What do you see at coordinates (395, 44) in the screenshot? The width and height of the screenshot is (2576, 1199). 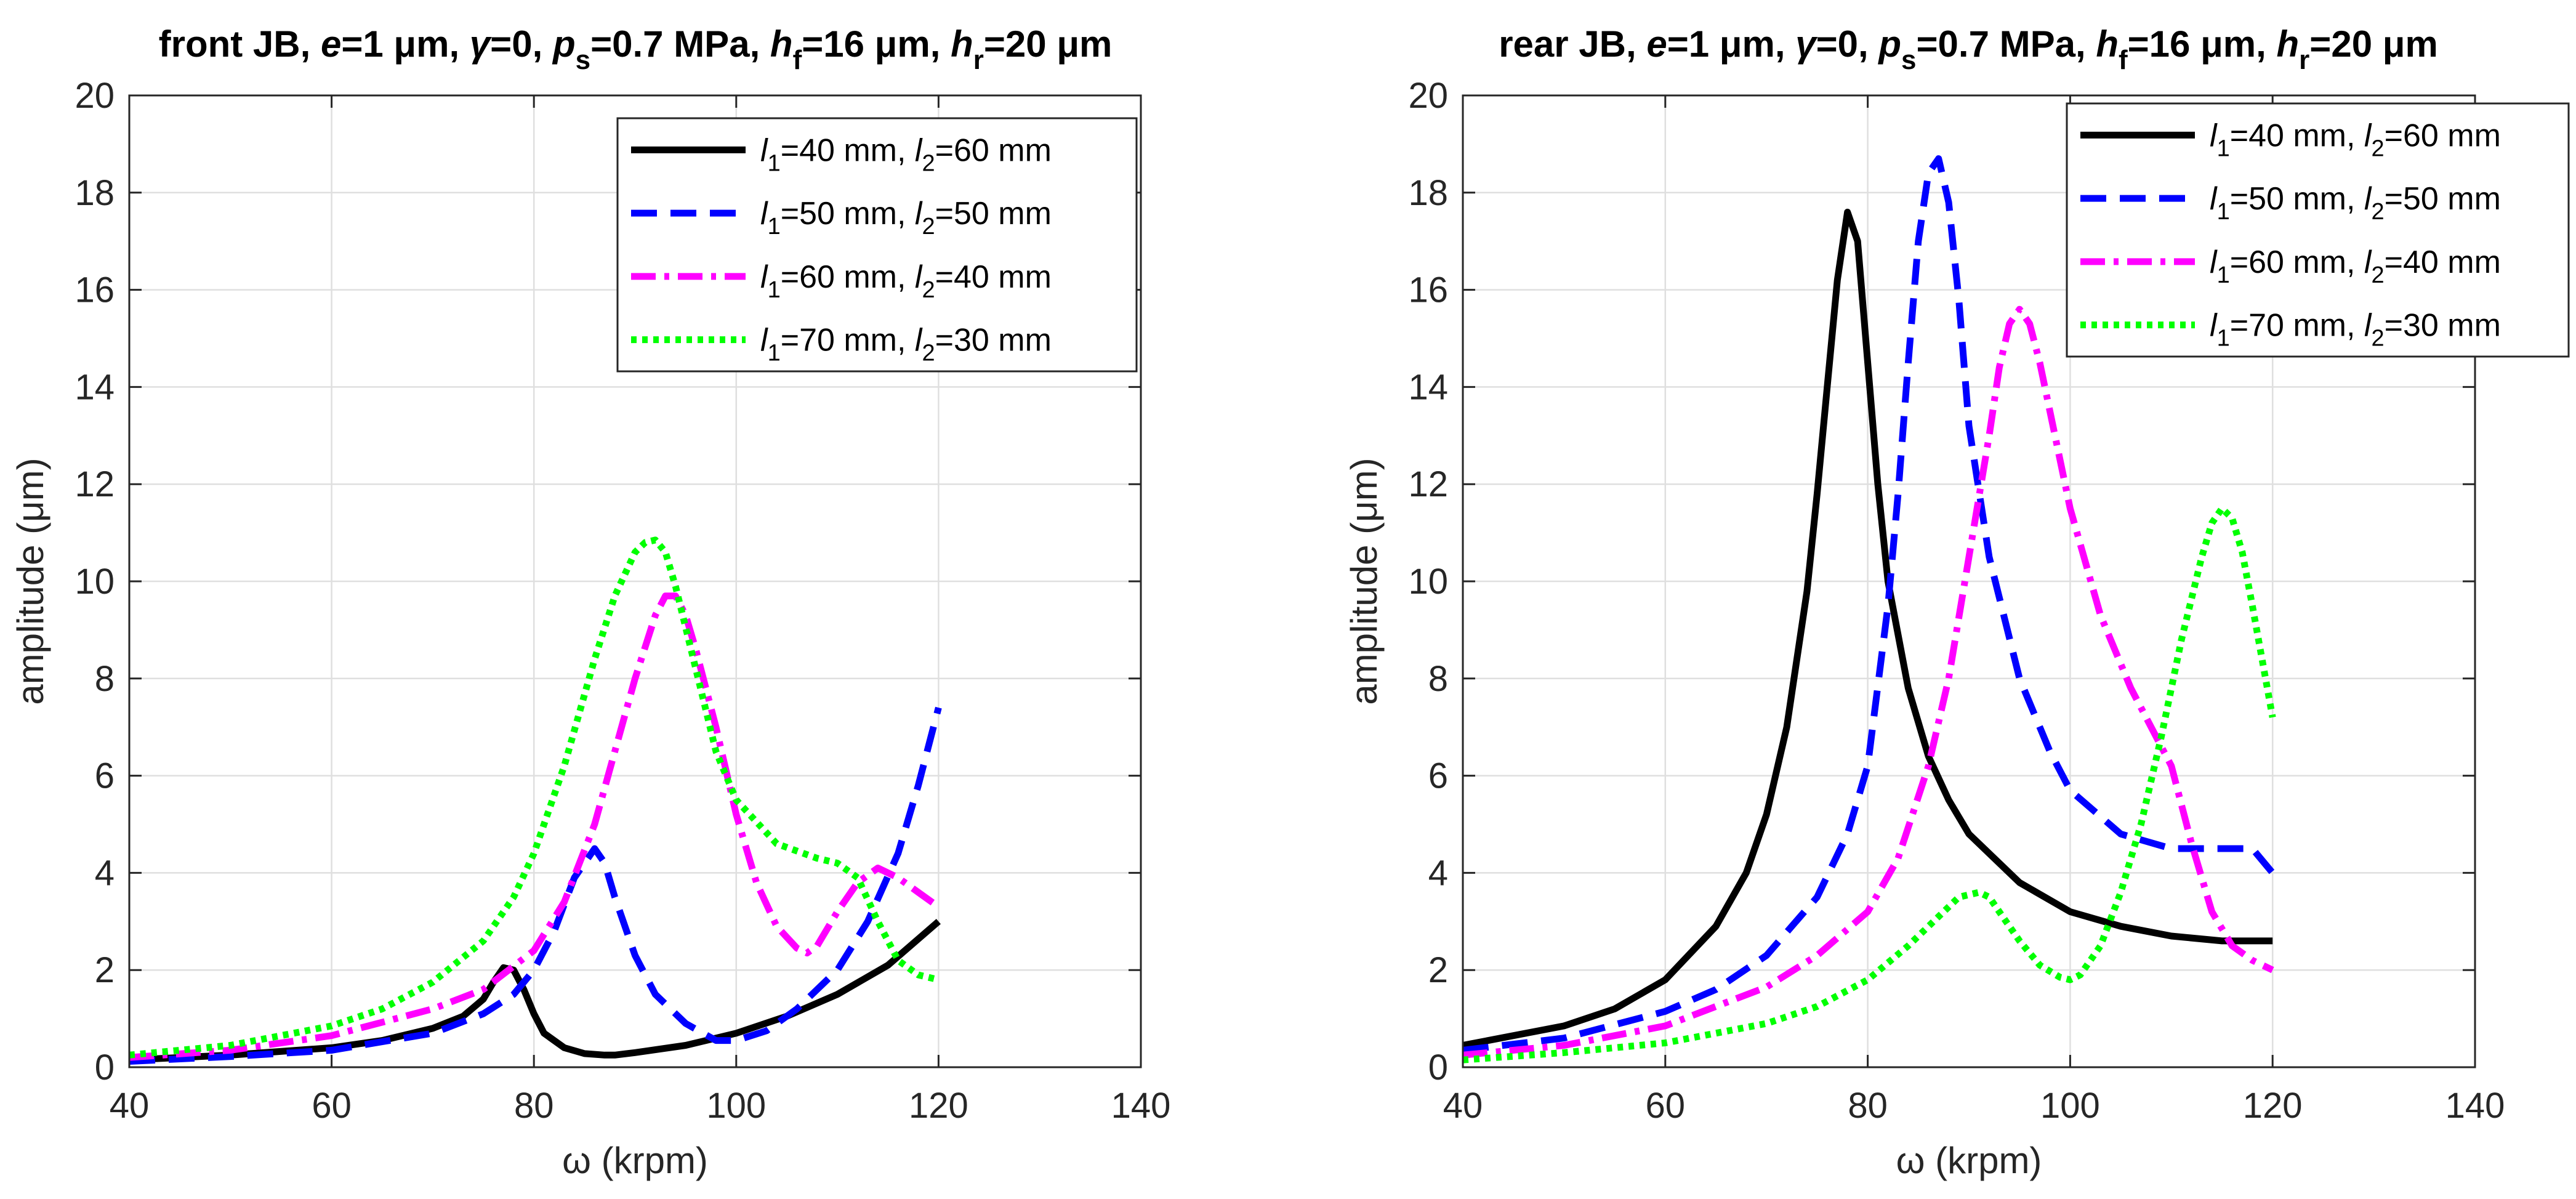 I see `title-param-value: =1 μm` at bounding box center [395, 44].